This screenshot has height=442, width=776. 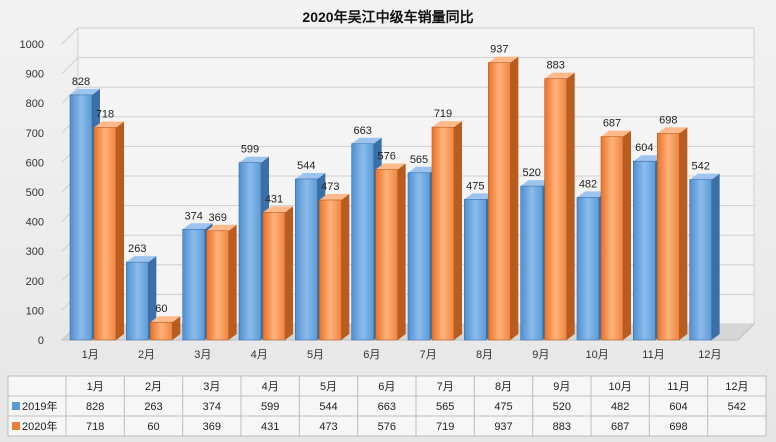 I want to click on x-tick-label: 8月, so click(x=484, y=355).